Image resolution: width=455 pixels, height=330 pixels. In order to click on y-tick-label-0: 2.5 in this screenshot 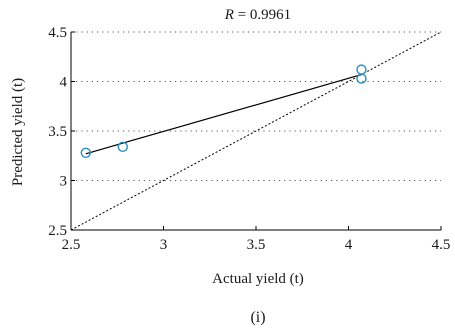, I will do `click(57, 231)`.